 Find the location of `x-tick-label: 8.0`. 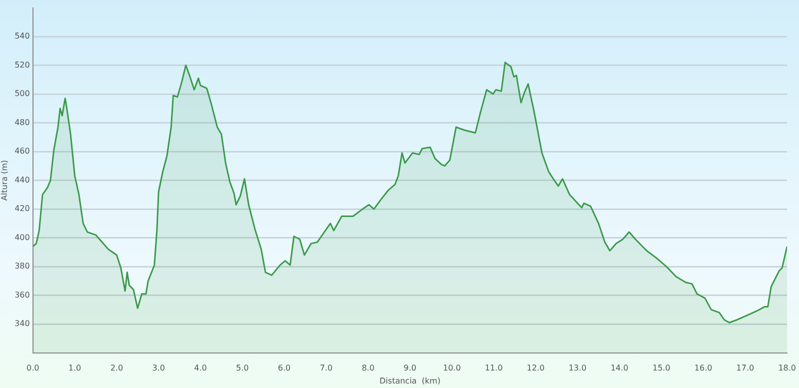

x-tick-label: 8.0 is located at coordinates (368, 368).